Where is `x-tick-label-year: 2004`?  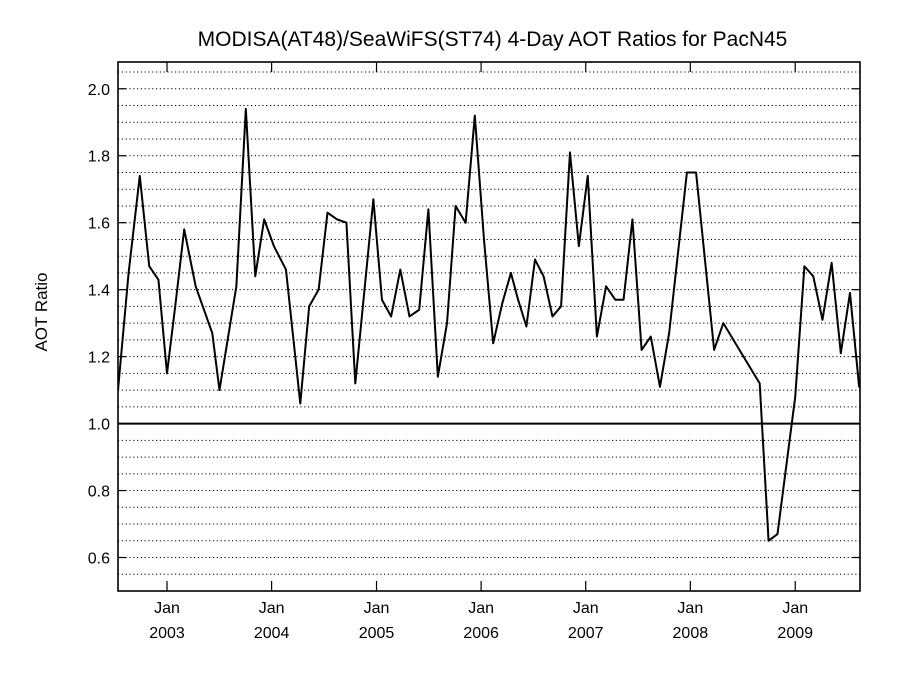 x-tick-label-year: 2004 is located at coordinates (272, 633).